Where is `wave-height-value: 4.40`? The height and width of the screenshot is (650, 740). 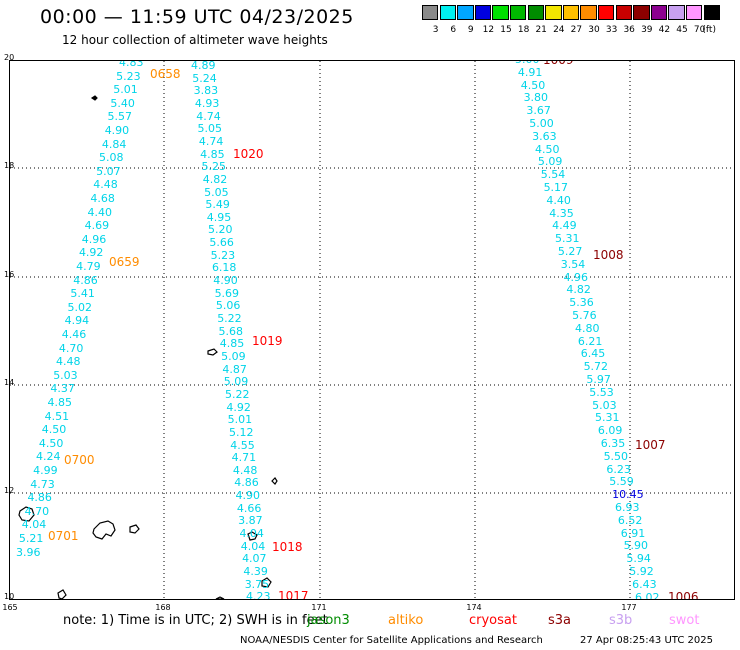
wave-height-value: 4.40 is located at coordinates (100, 212).